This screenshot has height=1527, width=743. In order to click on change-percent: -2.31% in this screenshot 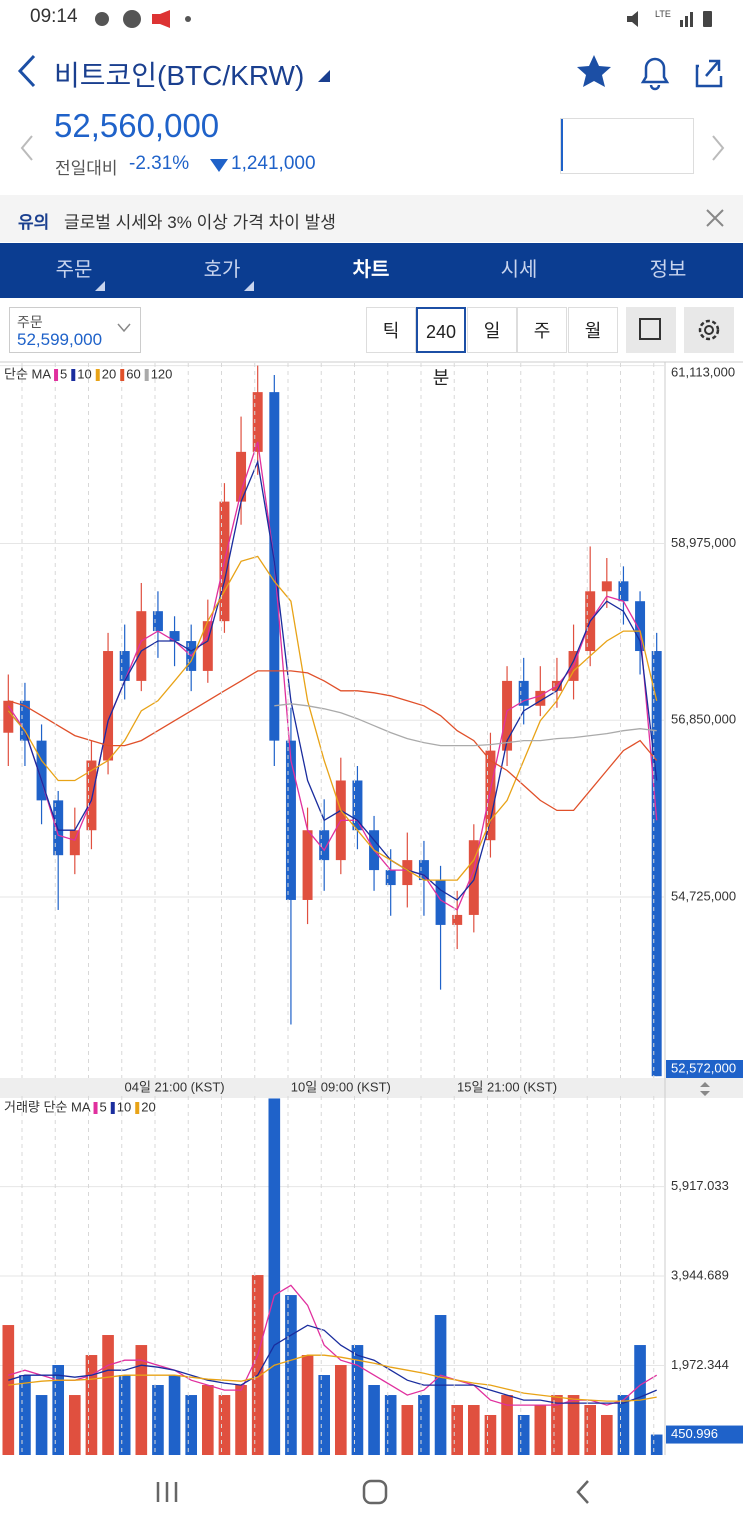, I will do `click(159, 163)`.